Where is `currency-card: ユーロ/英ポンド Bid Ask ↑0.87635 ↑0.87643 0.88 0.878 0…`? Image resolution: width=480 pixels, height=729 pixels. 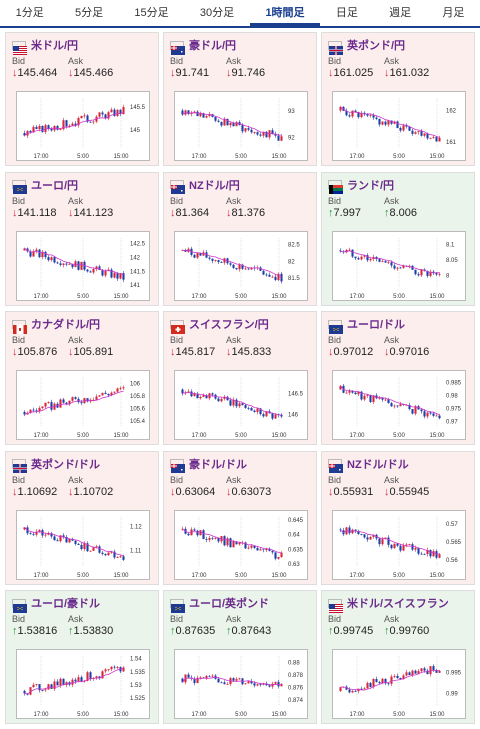
currency-card: ユーロ/英ポンド Bid Ask ↑0.87635 ↑0.87643 0.88 0.878 0… is located at coordinates (240, 657).